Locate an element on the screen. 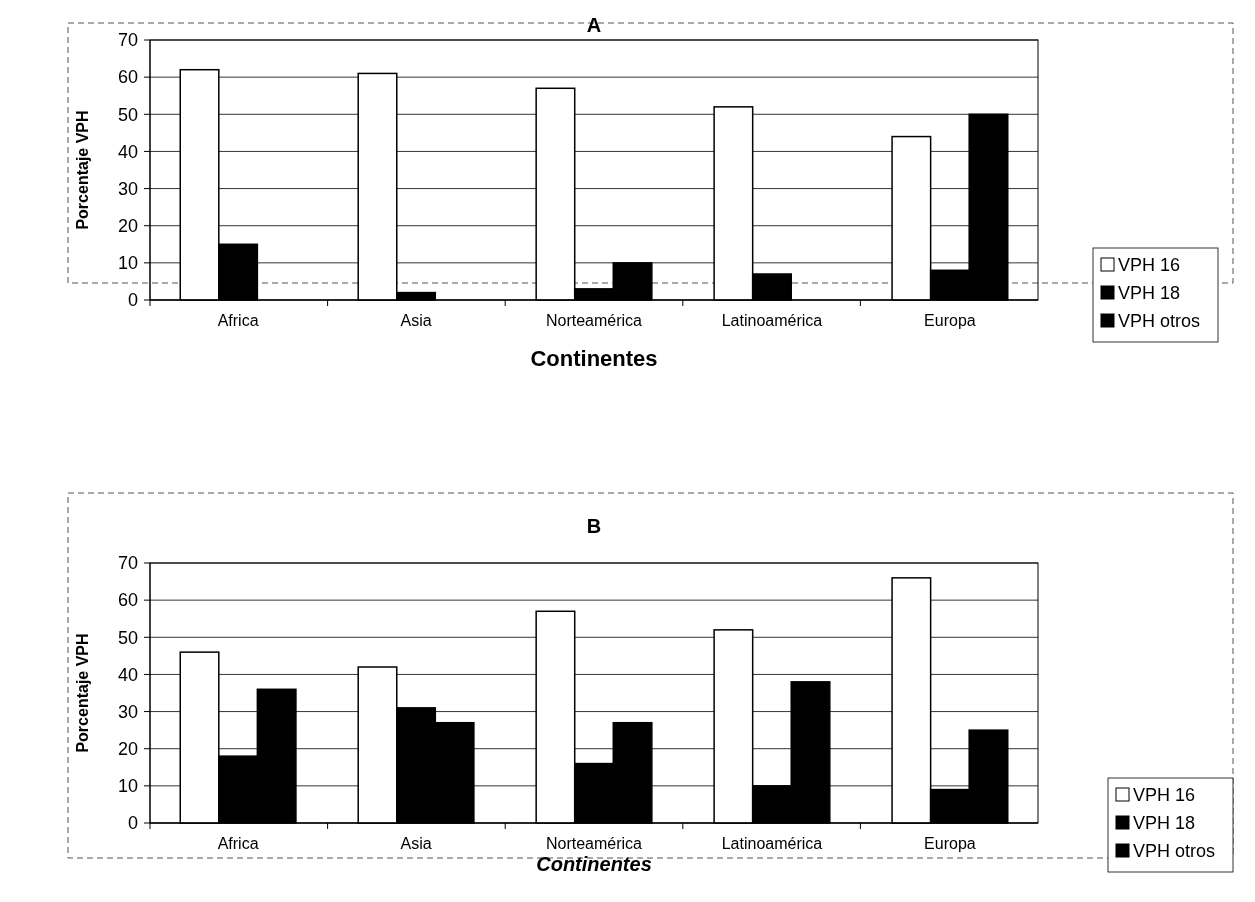 The image size is (1255, 902). chart-title: B is located at coordinates (594, 526).